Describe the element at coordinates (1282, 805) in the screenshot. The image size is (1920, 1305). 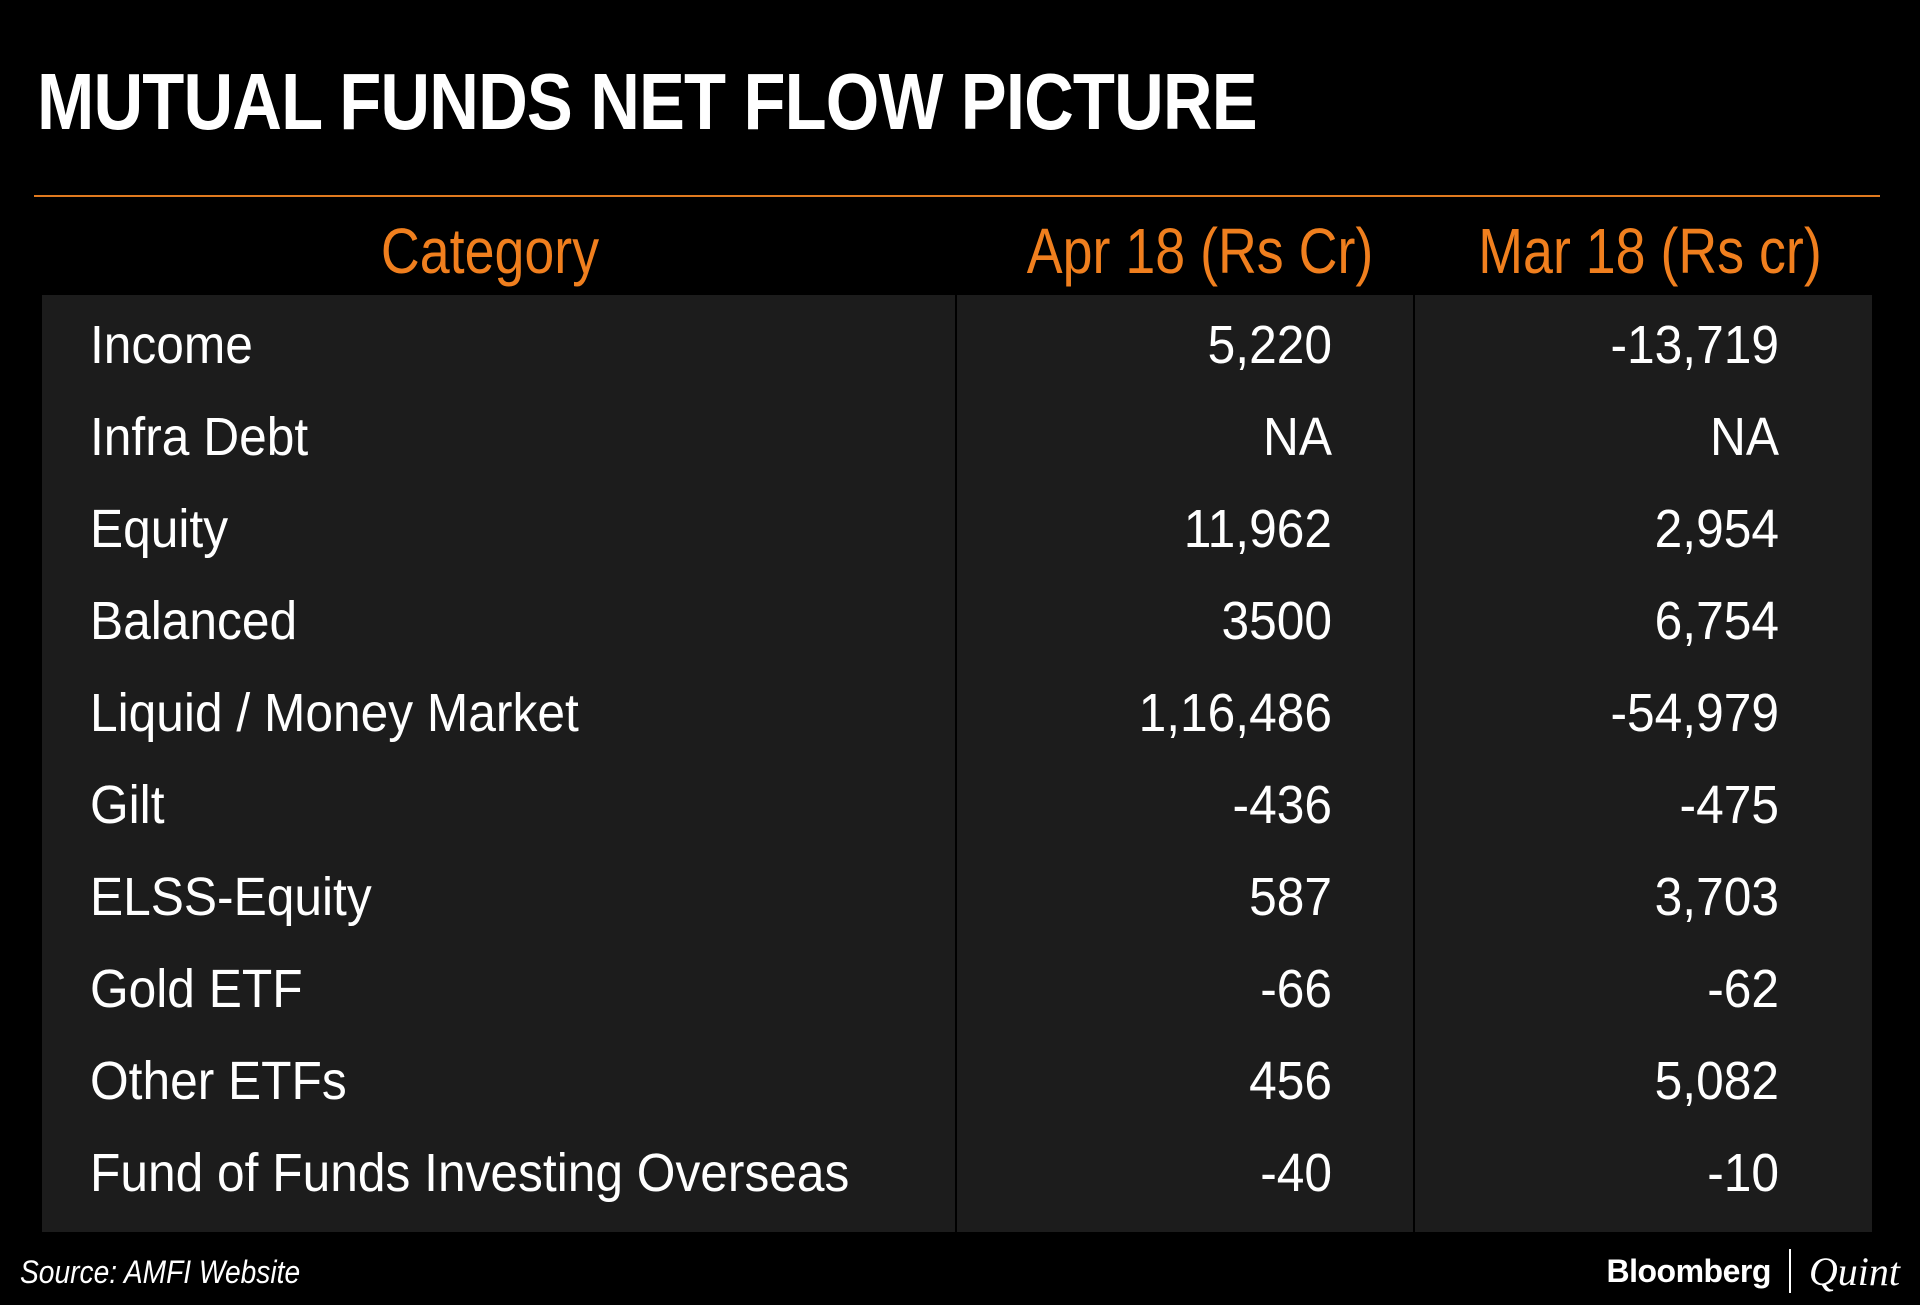
I see `cell-apr-18: -436` at that location.